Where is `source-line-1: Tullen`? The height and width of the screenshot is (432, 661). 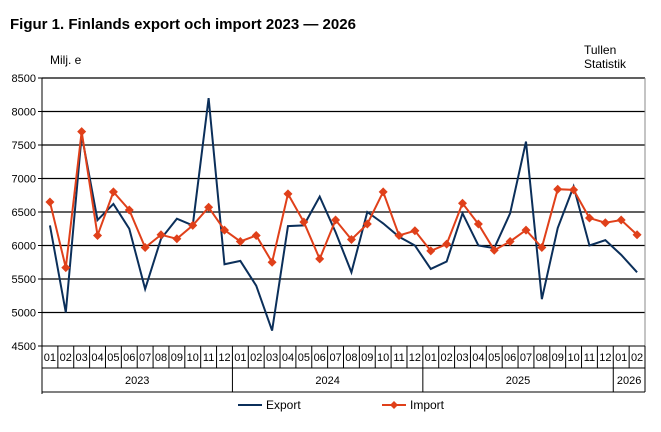
source-line-1: Tullen is located at coordinates (600, 50).